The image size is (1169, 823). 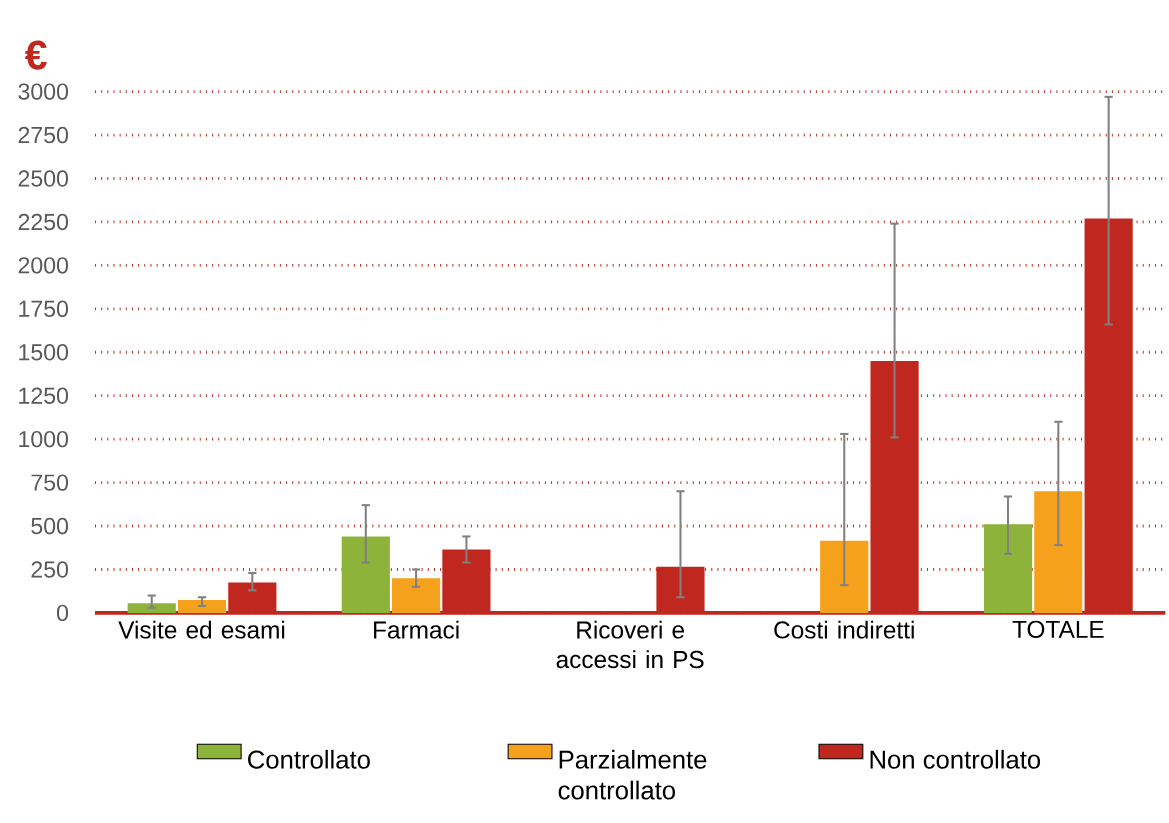 I want to click on legend-label: Non controllato, so click(x=955, y=759).